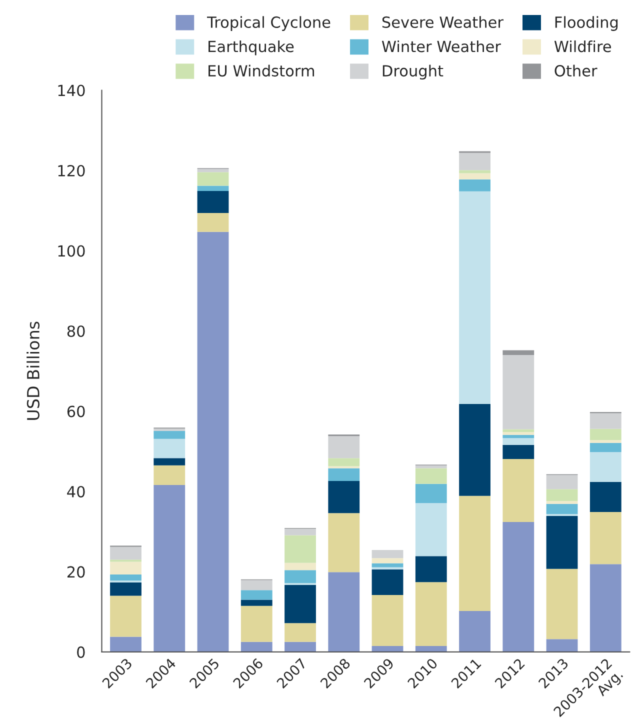 Image resolution: width=636 pixels, height=722 pixels. What do you see at coordinates (576, 70) in the screenshot?
I see `legend-label: Other` at bounding box center [576, 70].